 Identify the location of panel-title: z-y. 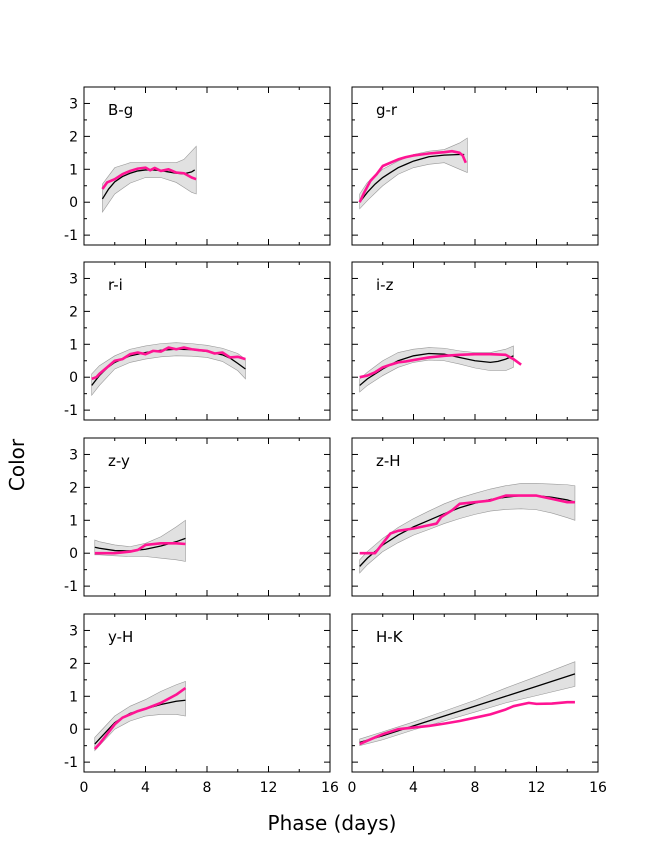
(119, 461).